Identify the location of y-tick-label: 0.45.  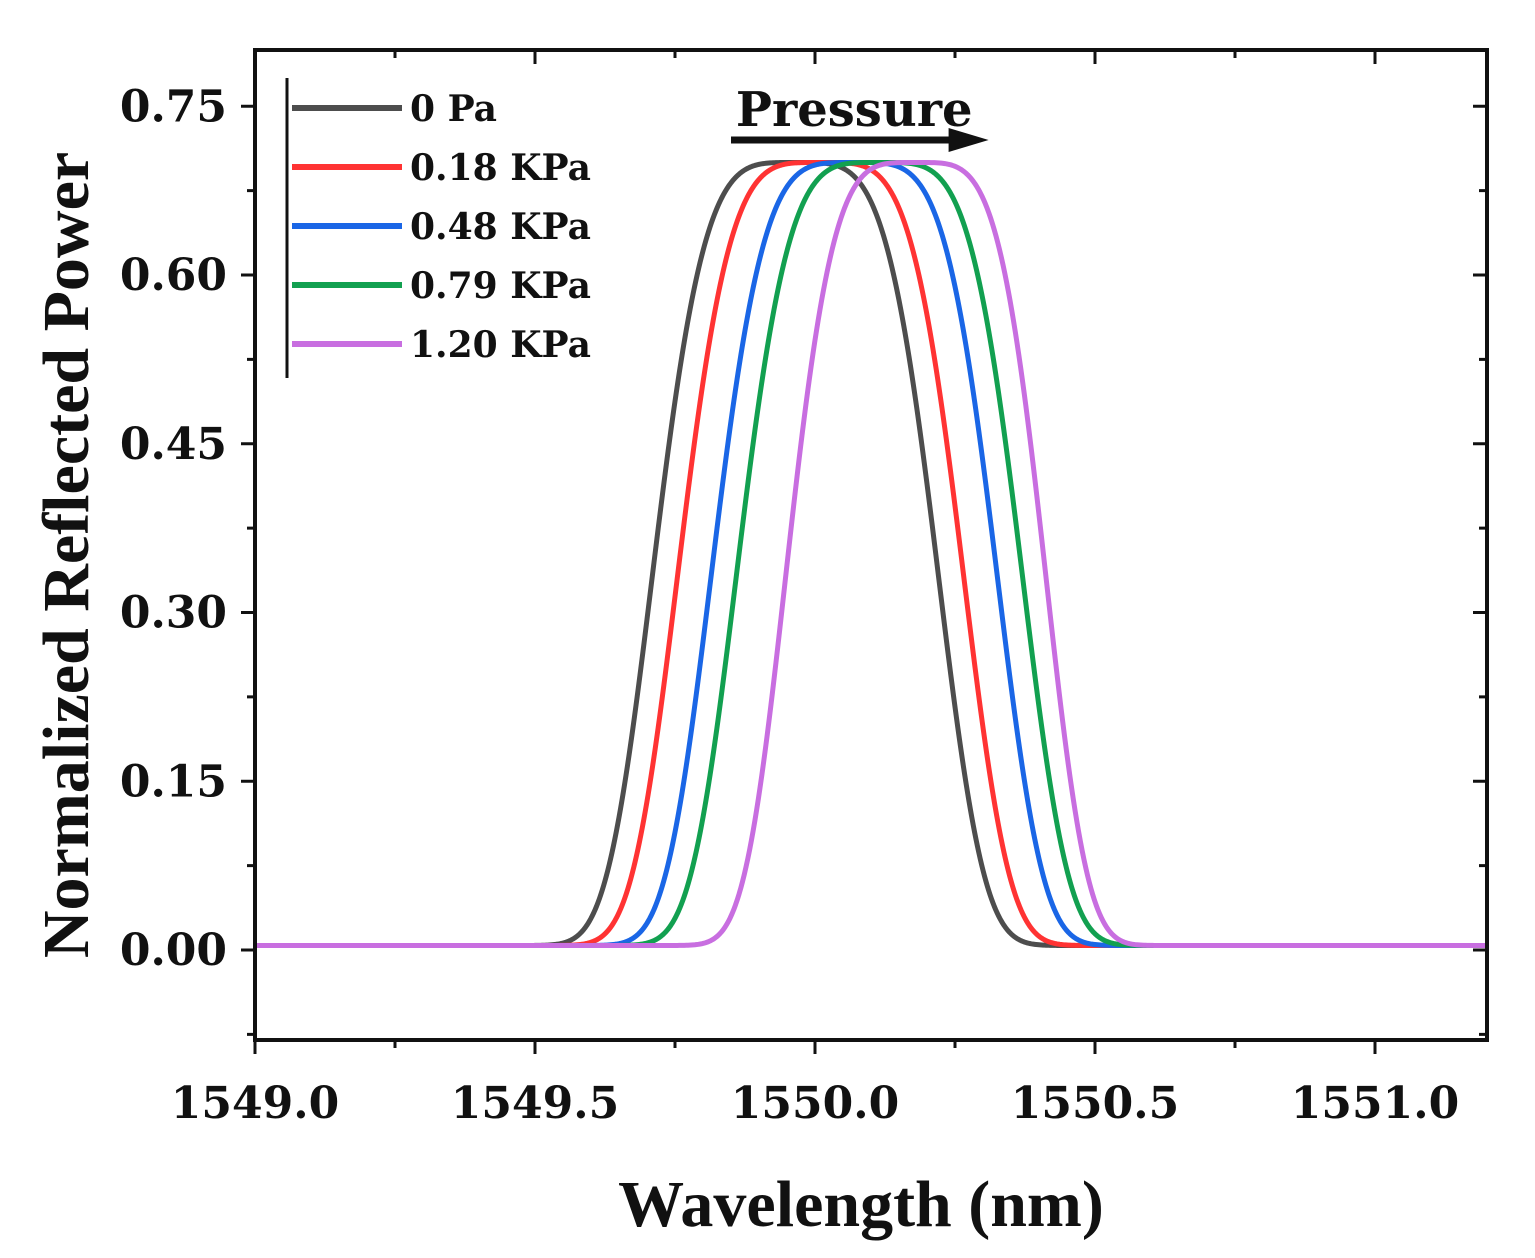
(173, 444).